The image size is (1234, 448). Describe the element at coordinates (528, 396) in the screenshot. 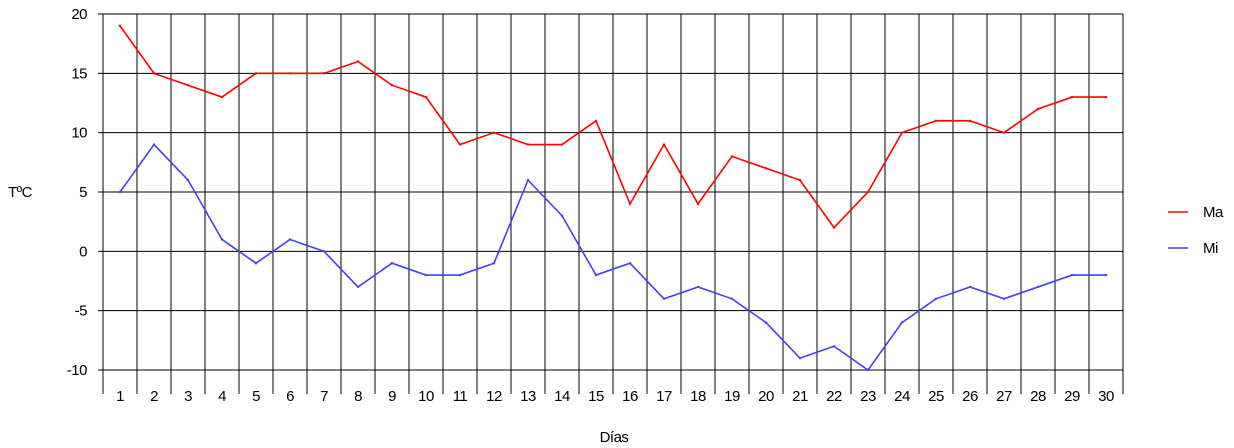

I see `x-tick-label: 13` at that location.